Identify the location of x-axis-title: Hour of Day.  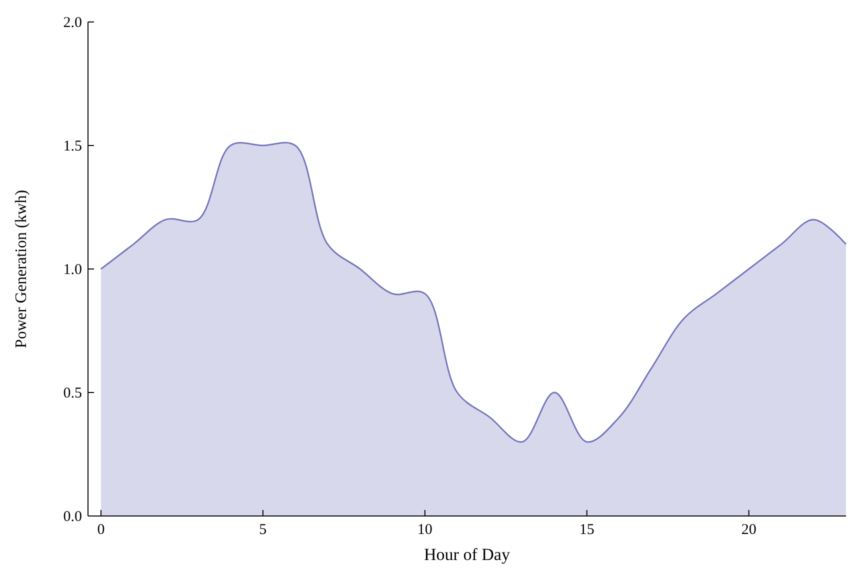
(467, 554).